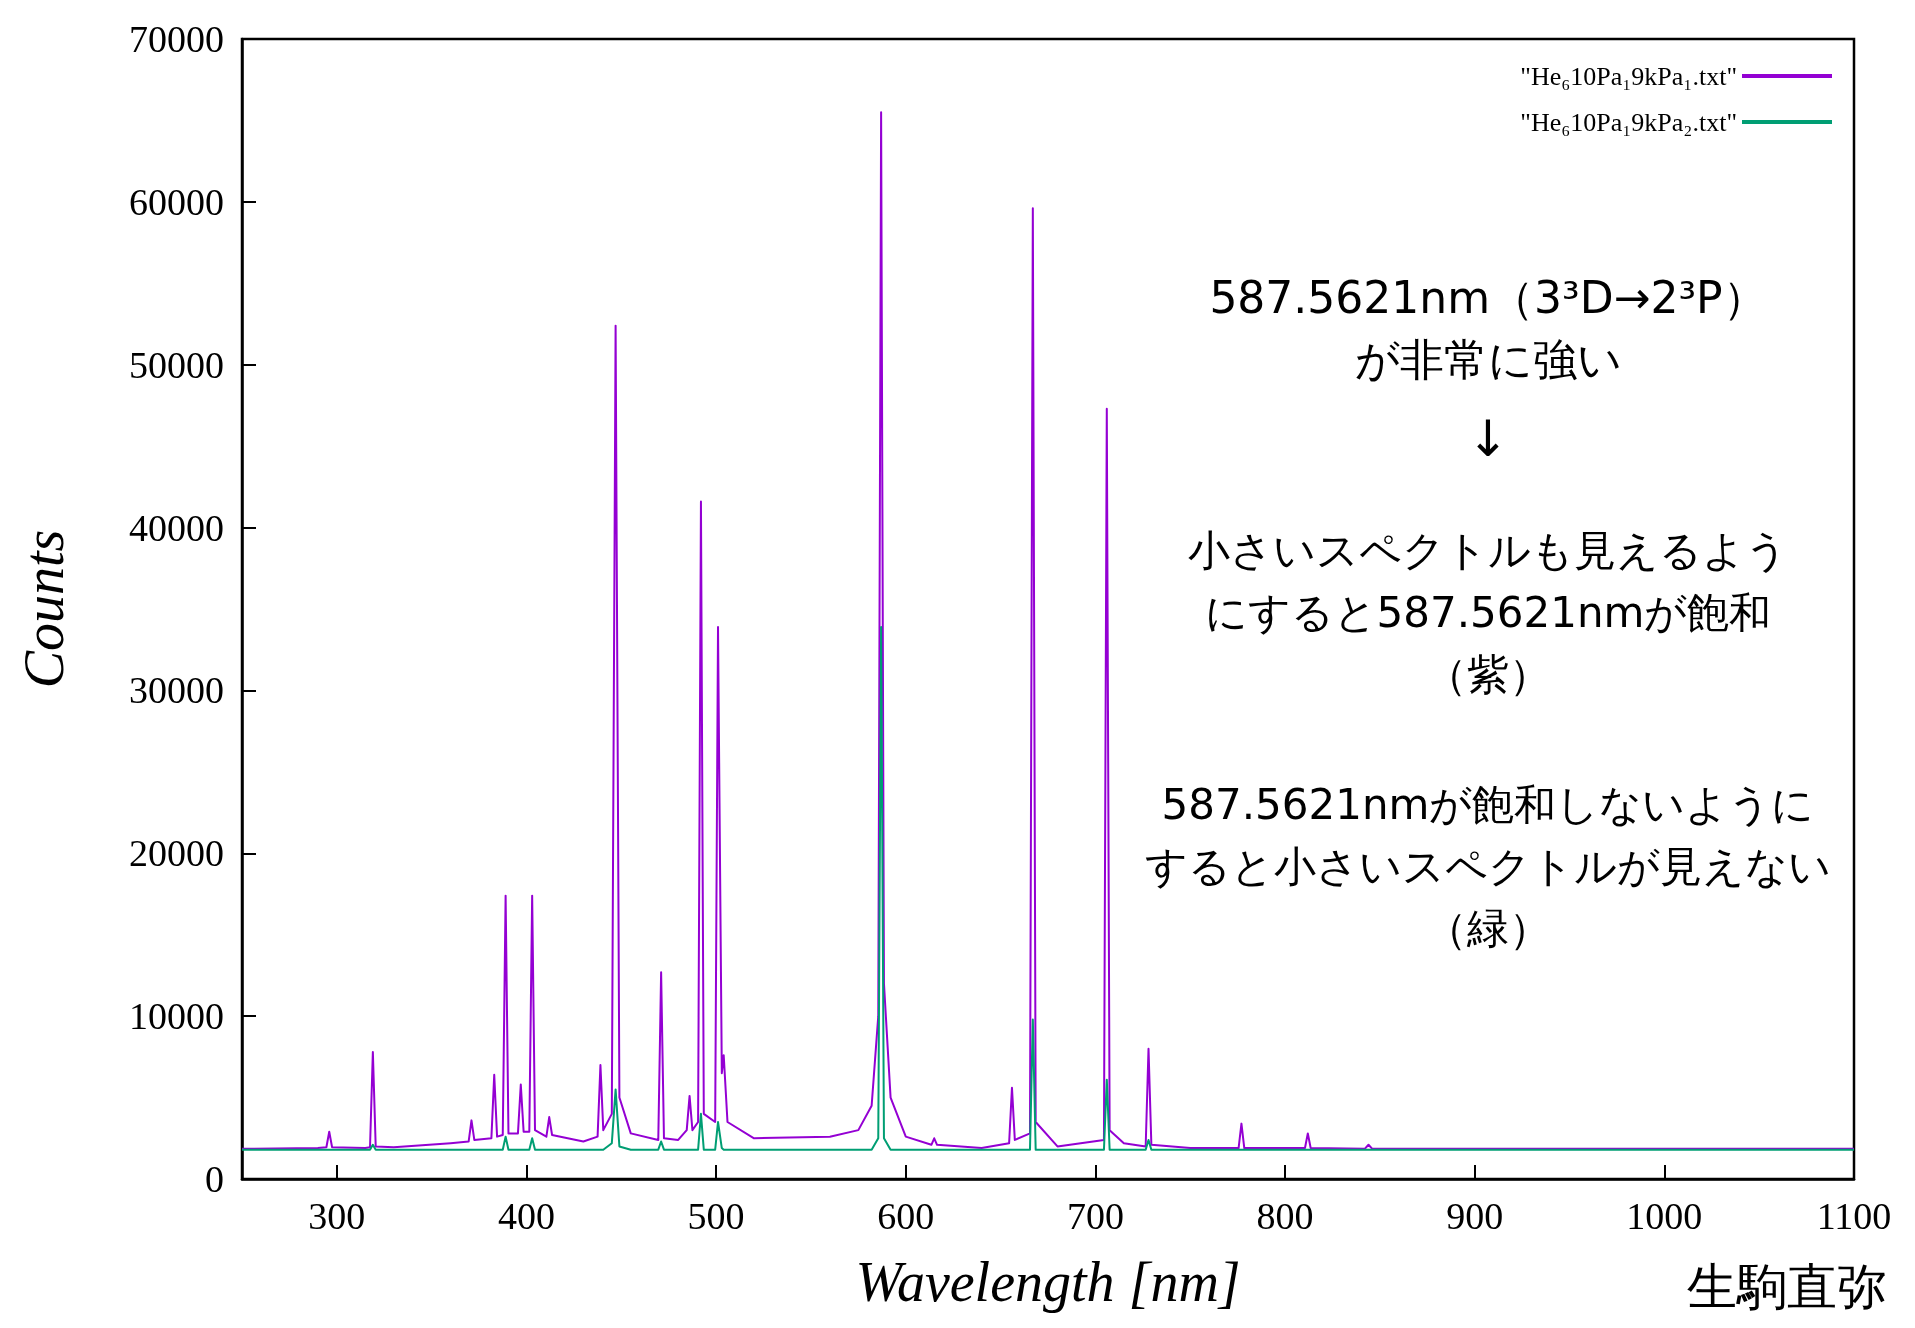 This screenshot has height=1328, width=1915. I want to click on text: 生駒直弥, so click(1787, 1287).